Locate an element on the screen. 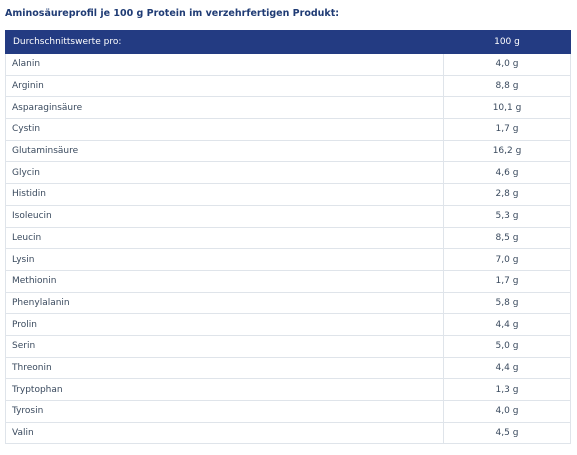 This screenshot has width=577, height=455. amino-acid-value: 5,0 g is located at coordinates (507, 346).